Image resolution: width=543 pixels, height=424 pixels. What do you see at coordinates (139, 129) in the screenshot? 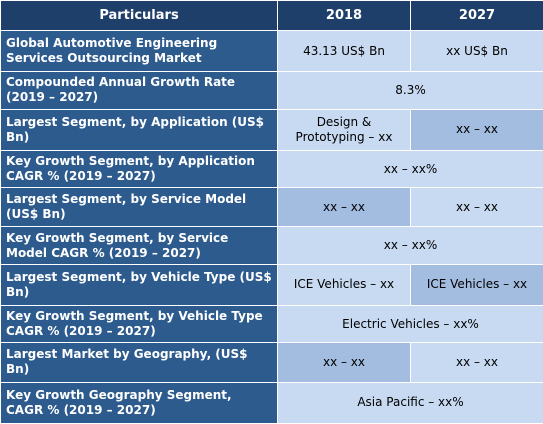
I see `row-label: Largest Segment, by Application (US$ Bn)` at bounding box center [139, 129].